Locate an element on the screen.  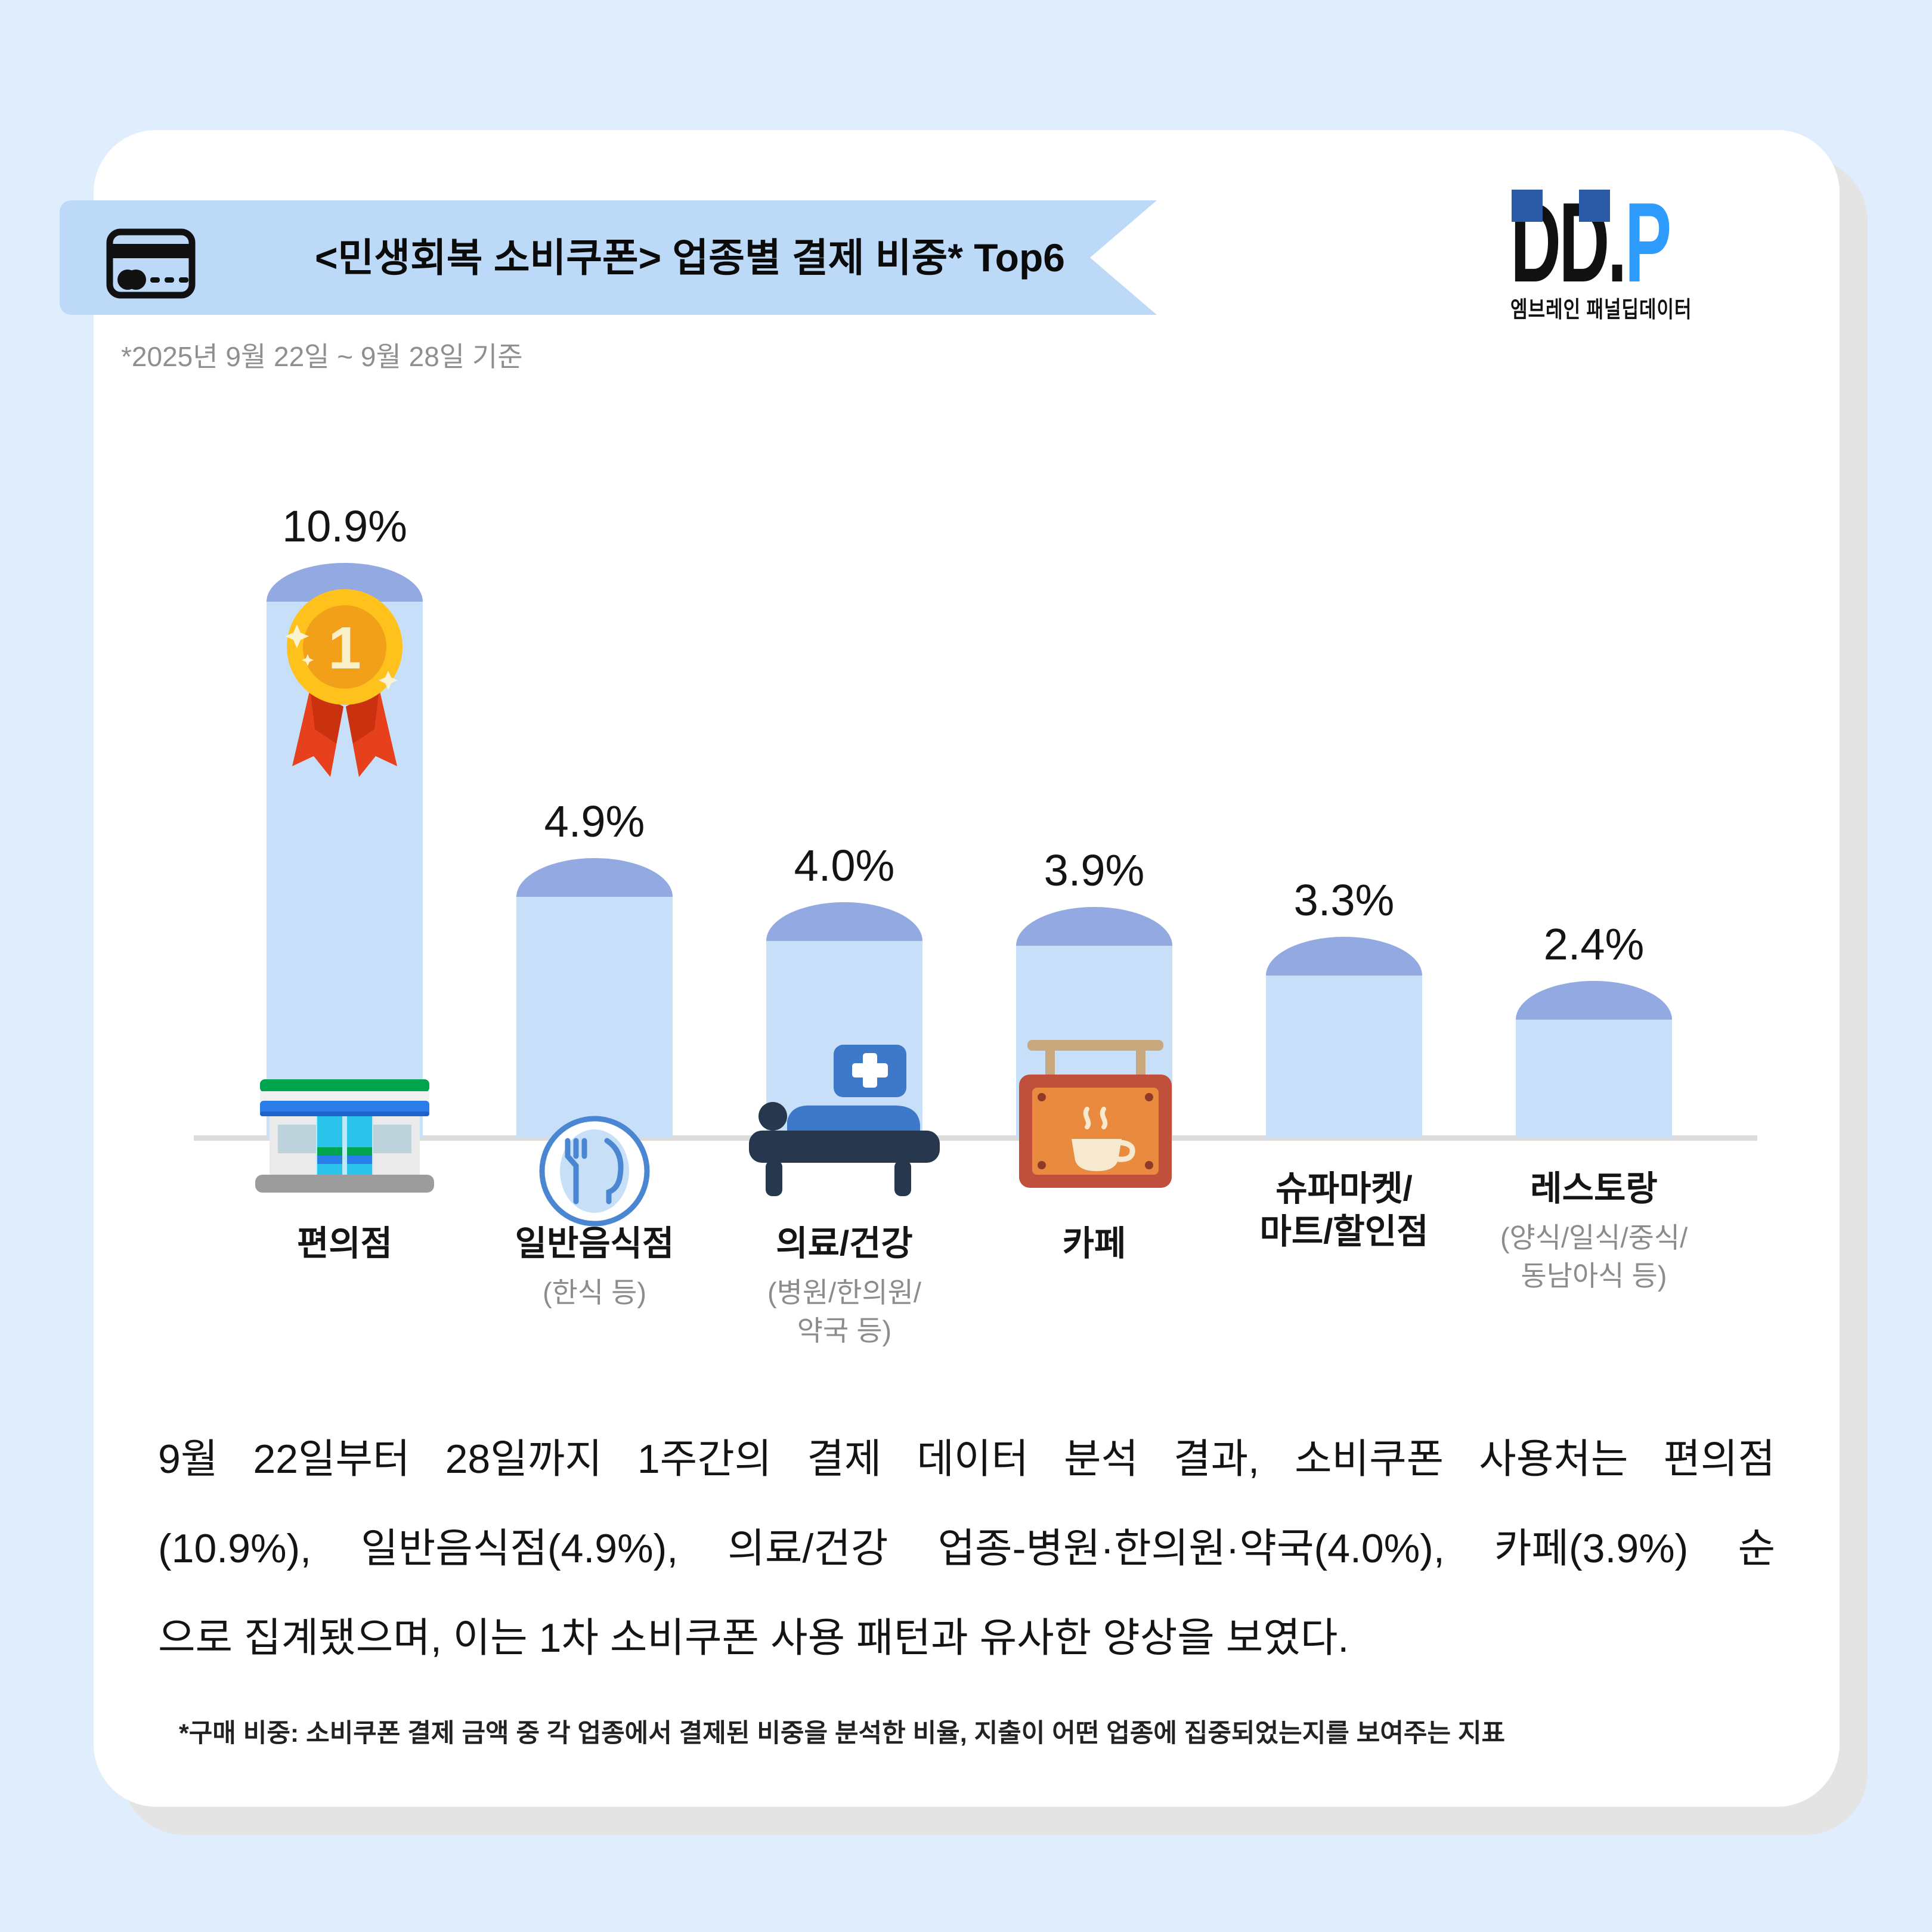
cafe-sign-icon is located at coordinates (1095, 1114).